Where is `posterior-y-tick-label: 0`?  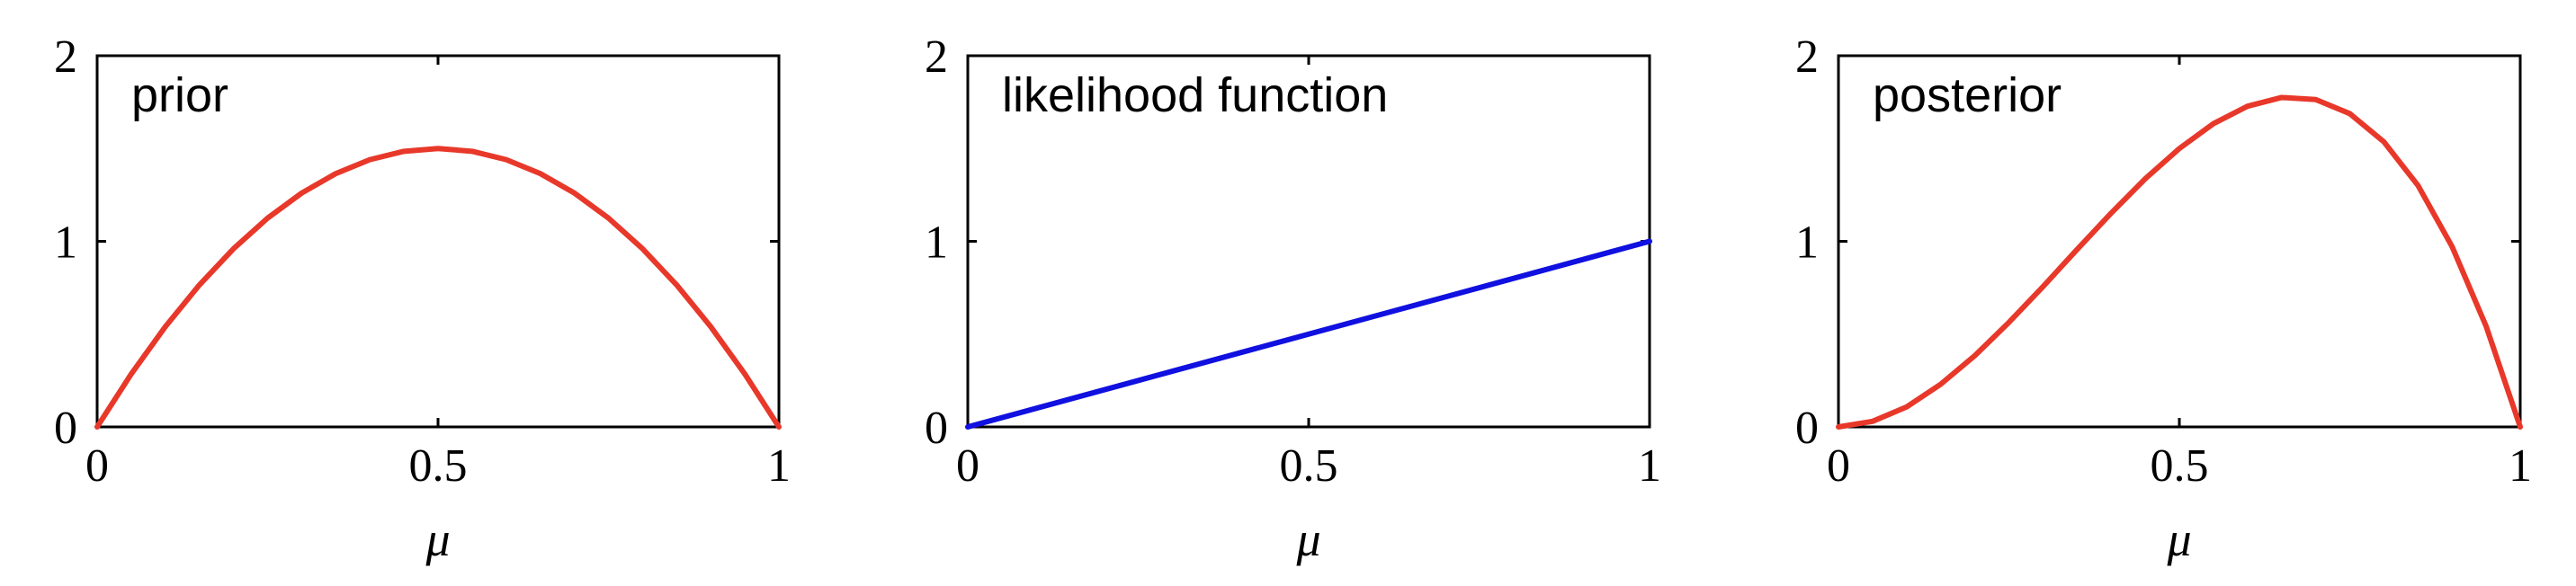 posterior-y-tick-label: 0 is located at coordinates (1807, 428).